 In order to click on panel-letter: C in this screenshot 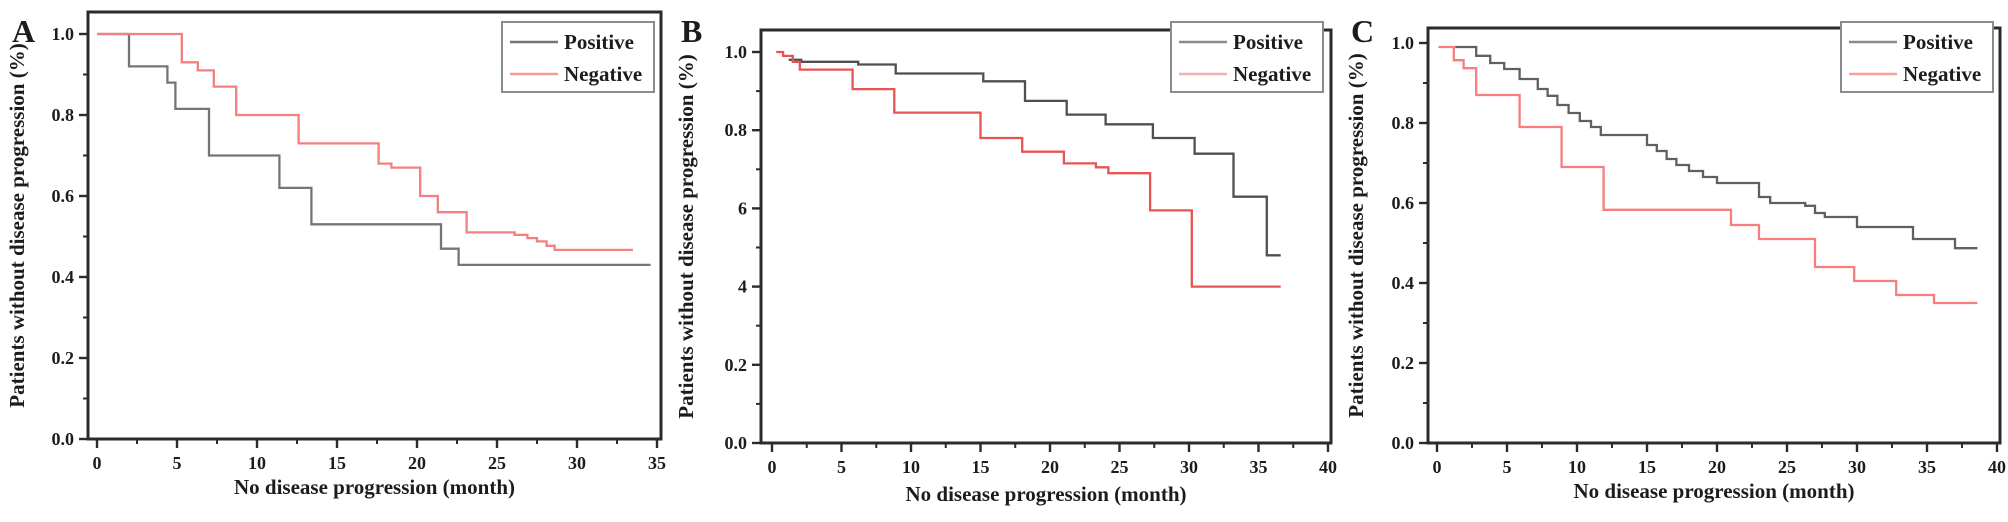, I will do `click(1362, 31)`.